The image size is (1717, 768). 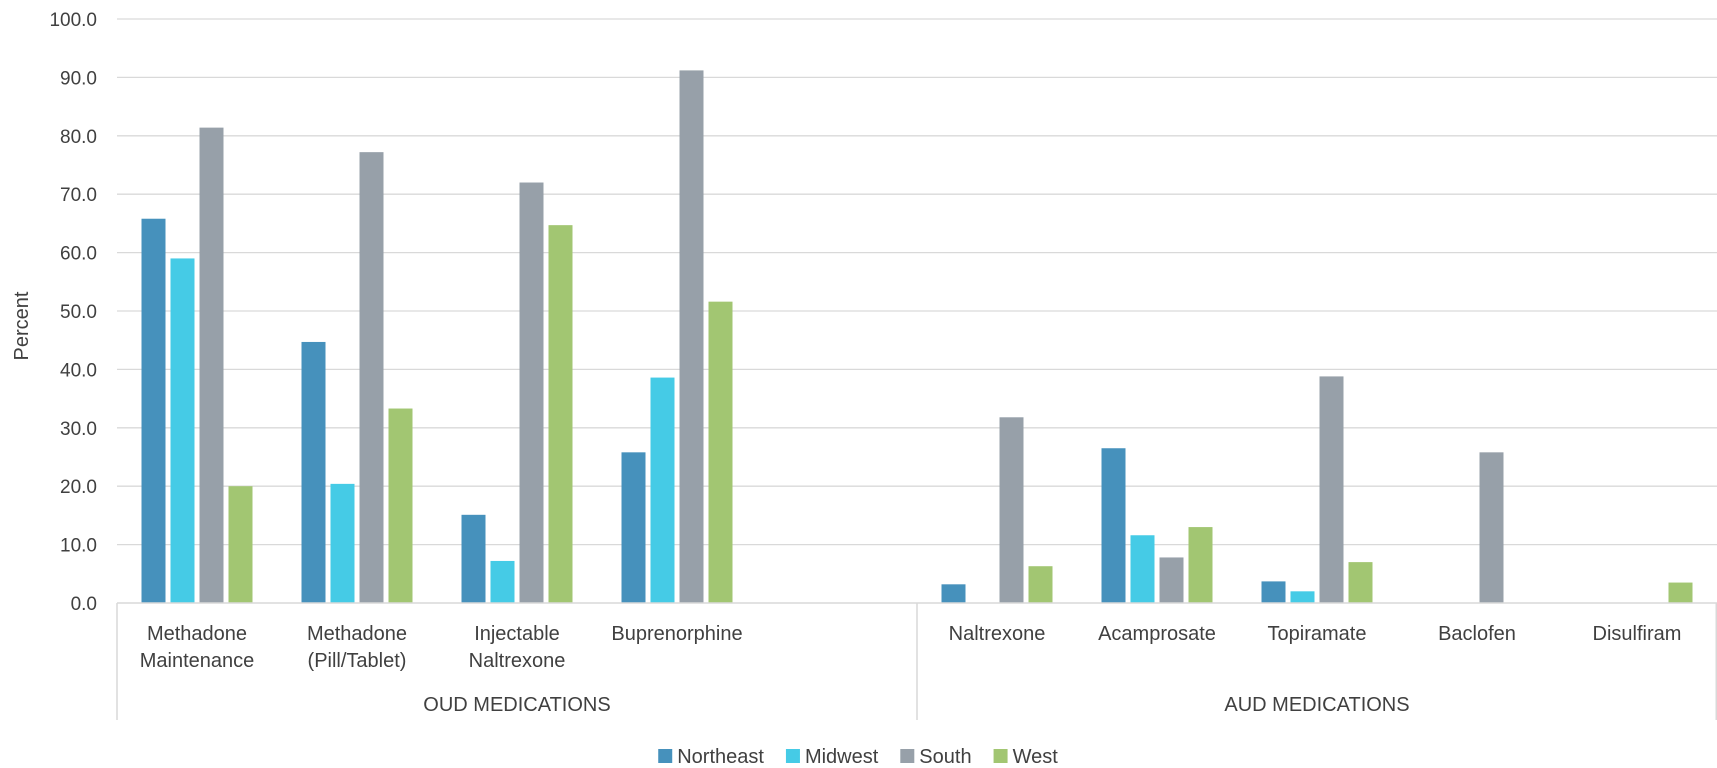 What do you see at coordinates (78, 370) in the screenshot?
I see `y-tick-label: 40.0` at bounding box center [78, 370].